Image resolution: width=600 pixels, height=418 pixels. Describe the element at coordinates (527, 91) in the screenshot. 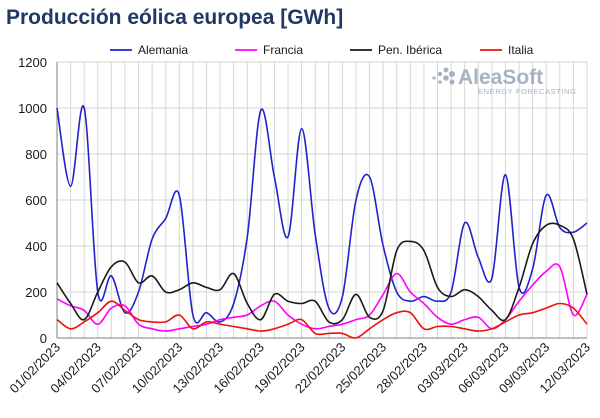

I see `logo-subtitle: ENERGY FORECASTING` at that location.